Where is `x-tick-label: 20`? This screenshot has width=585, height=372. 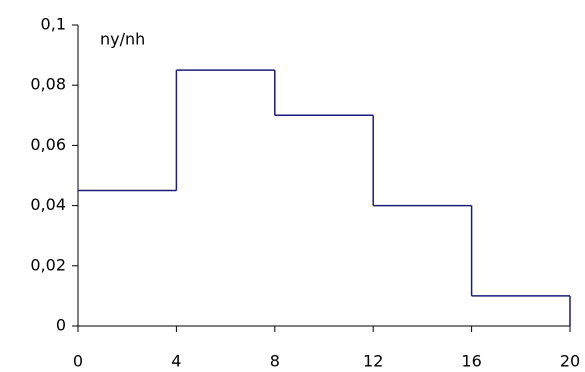 x-tick-label: 20 is located at coordinates (570, 361).